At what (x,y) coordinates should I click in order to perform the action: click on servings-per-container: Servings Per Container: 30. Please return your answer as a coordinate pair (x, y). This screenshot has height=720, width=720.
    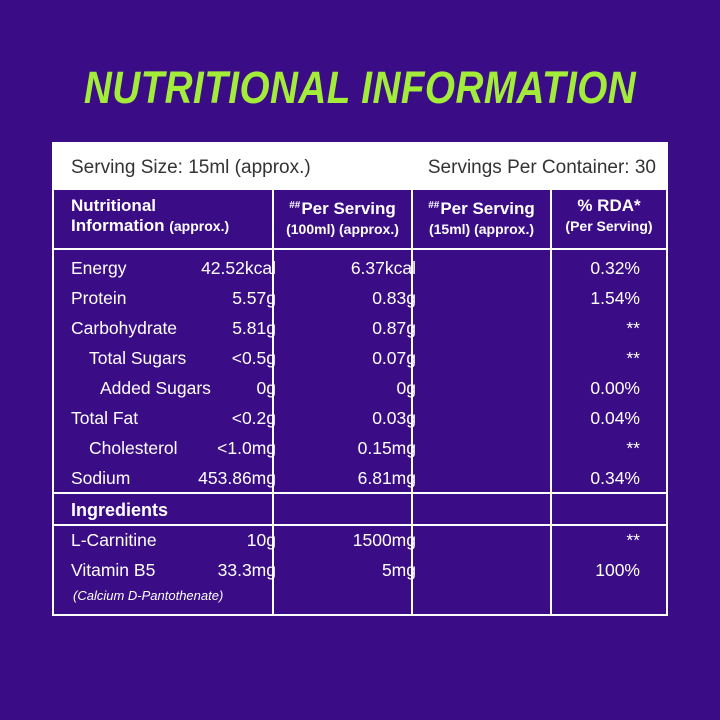
    Looking at the image, I should click on (541, 167).